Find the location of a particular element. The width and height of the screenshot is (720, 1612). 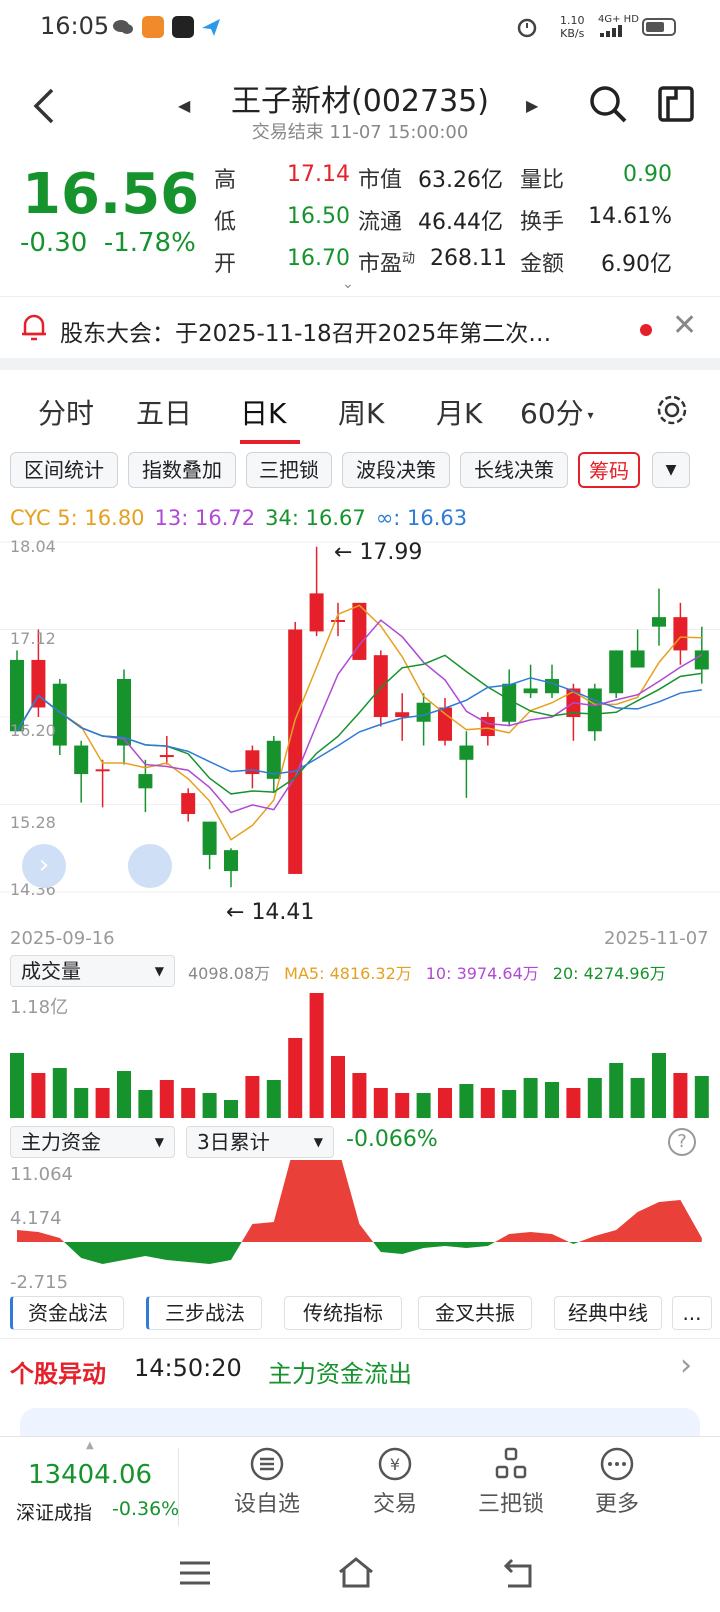

main-fund-dropdown: 主力资金 ▼ is located at coordinates (92, 1142).